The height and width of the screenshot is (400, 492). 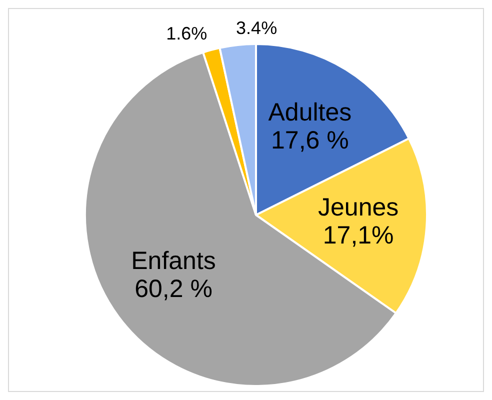 What do you see at coordinates (358, 235) in the screenshot?
I see `data-label: 17,1%` at bounding box center [358, 235].